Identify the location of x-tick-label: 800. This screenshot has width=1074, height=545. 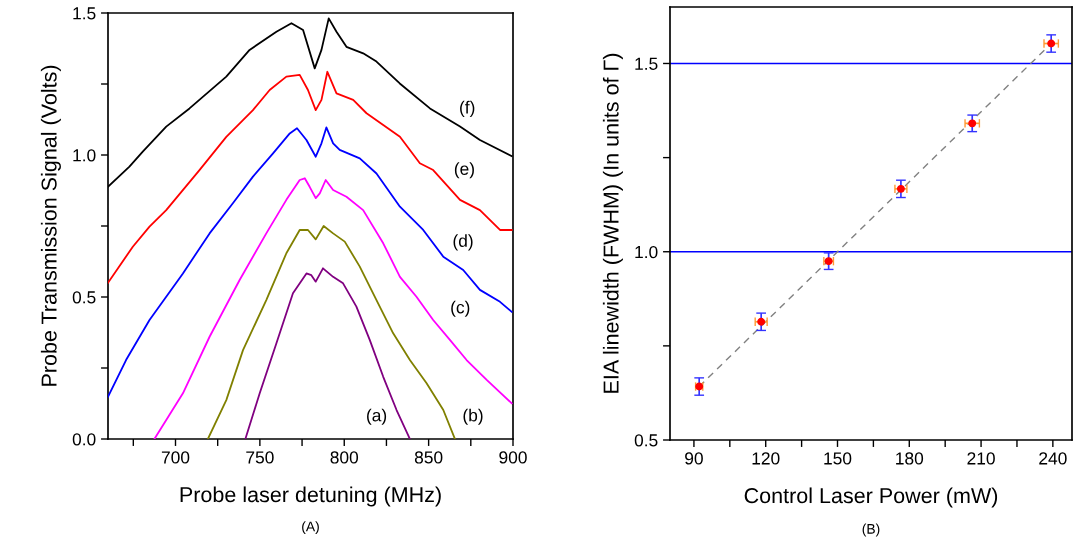
(344, 457).